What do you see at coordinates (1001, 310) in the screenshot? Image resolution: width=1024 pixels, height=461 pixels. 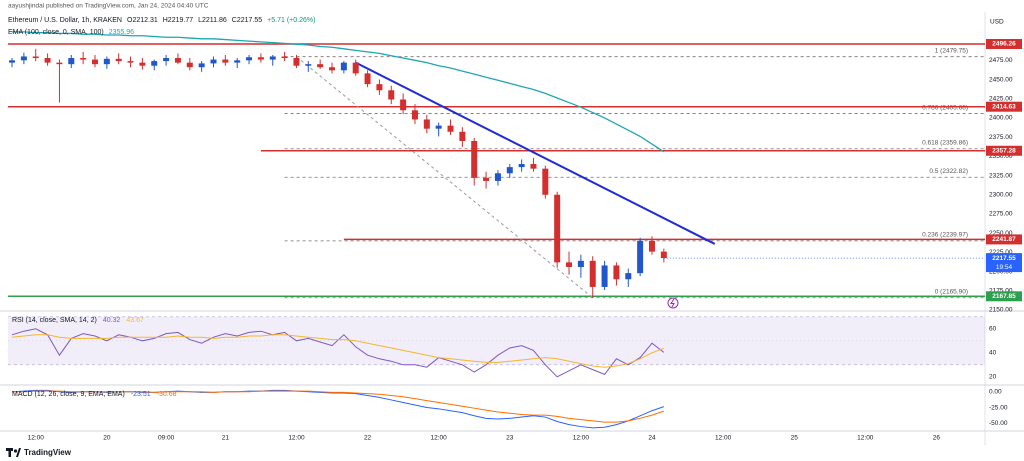 I see `y-tick-label: 2150.00` at bounding box center [1001, 310].